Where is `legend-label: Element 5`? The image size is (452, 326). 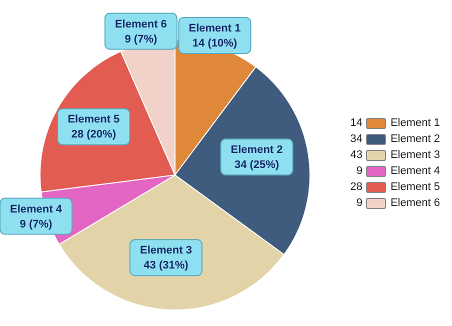 legend-label: Element 5 is located at coordinates (415, 187).